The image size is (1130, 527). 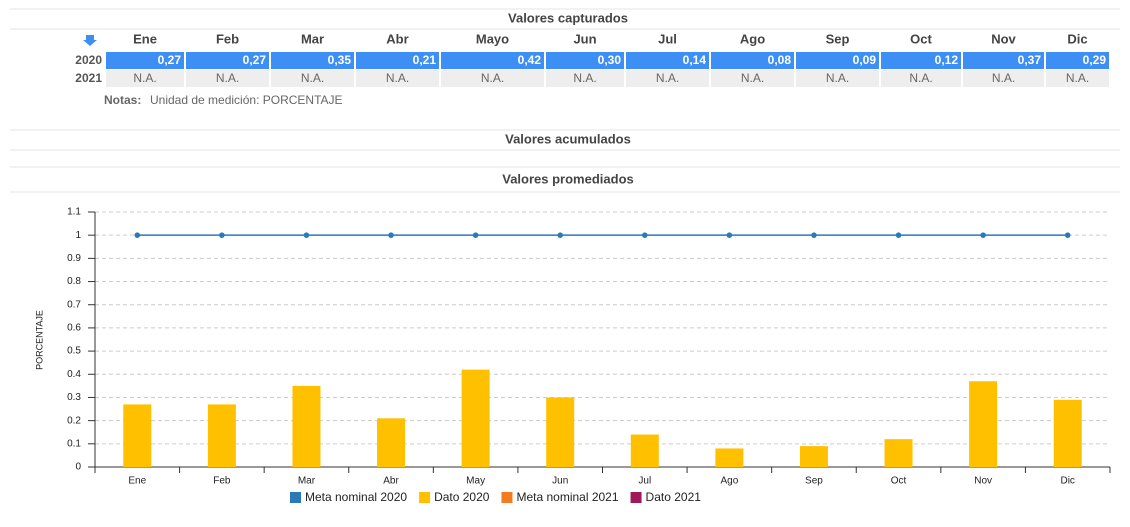 I want to click on cell-value: 0,42, so click(x=530, y=60).